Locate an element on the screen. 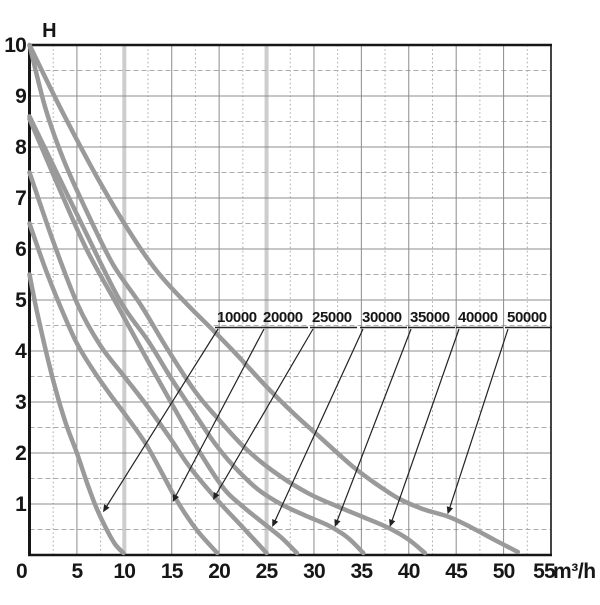  x-tick-label-20: 20 is located at coordinates (219, 571).